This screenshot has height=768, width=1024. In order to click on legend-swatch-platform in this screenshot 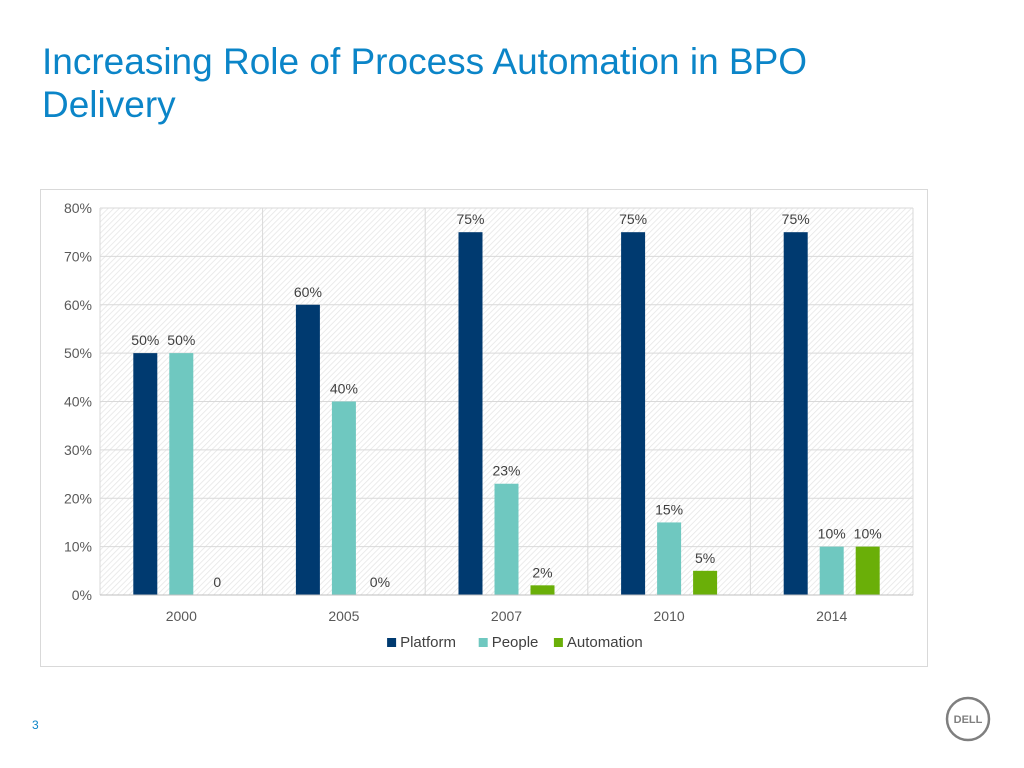, I will do `click(392, 642)`.